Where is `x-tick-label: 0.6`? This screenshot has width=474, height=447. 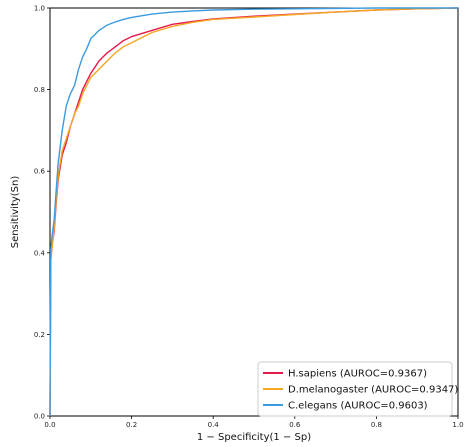 x-tick-label: 0.6 is located at coordinates (295, 425).